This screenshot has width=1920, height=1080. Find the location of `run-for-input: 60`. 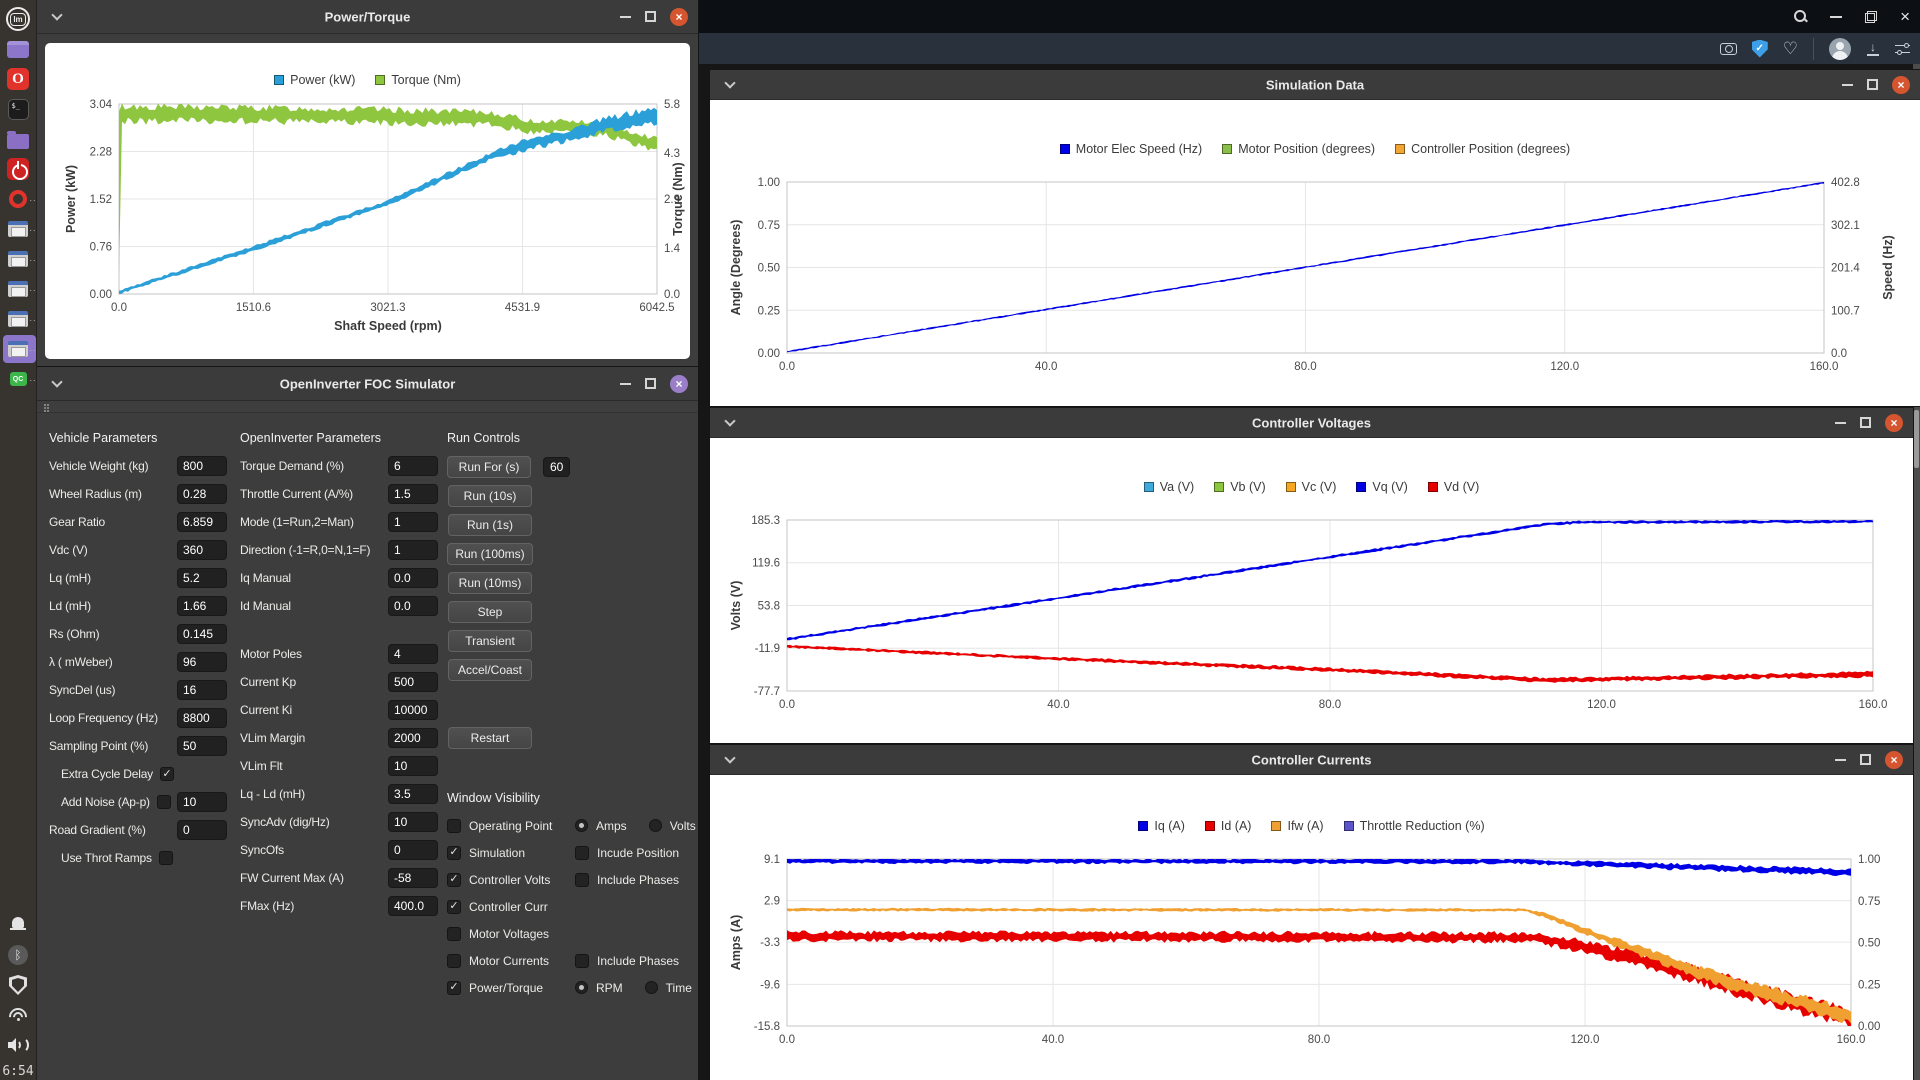

run-for-input: 60 is located at coordinates (557, 466).